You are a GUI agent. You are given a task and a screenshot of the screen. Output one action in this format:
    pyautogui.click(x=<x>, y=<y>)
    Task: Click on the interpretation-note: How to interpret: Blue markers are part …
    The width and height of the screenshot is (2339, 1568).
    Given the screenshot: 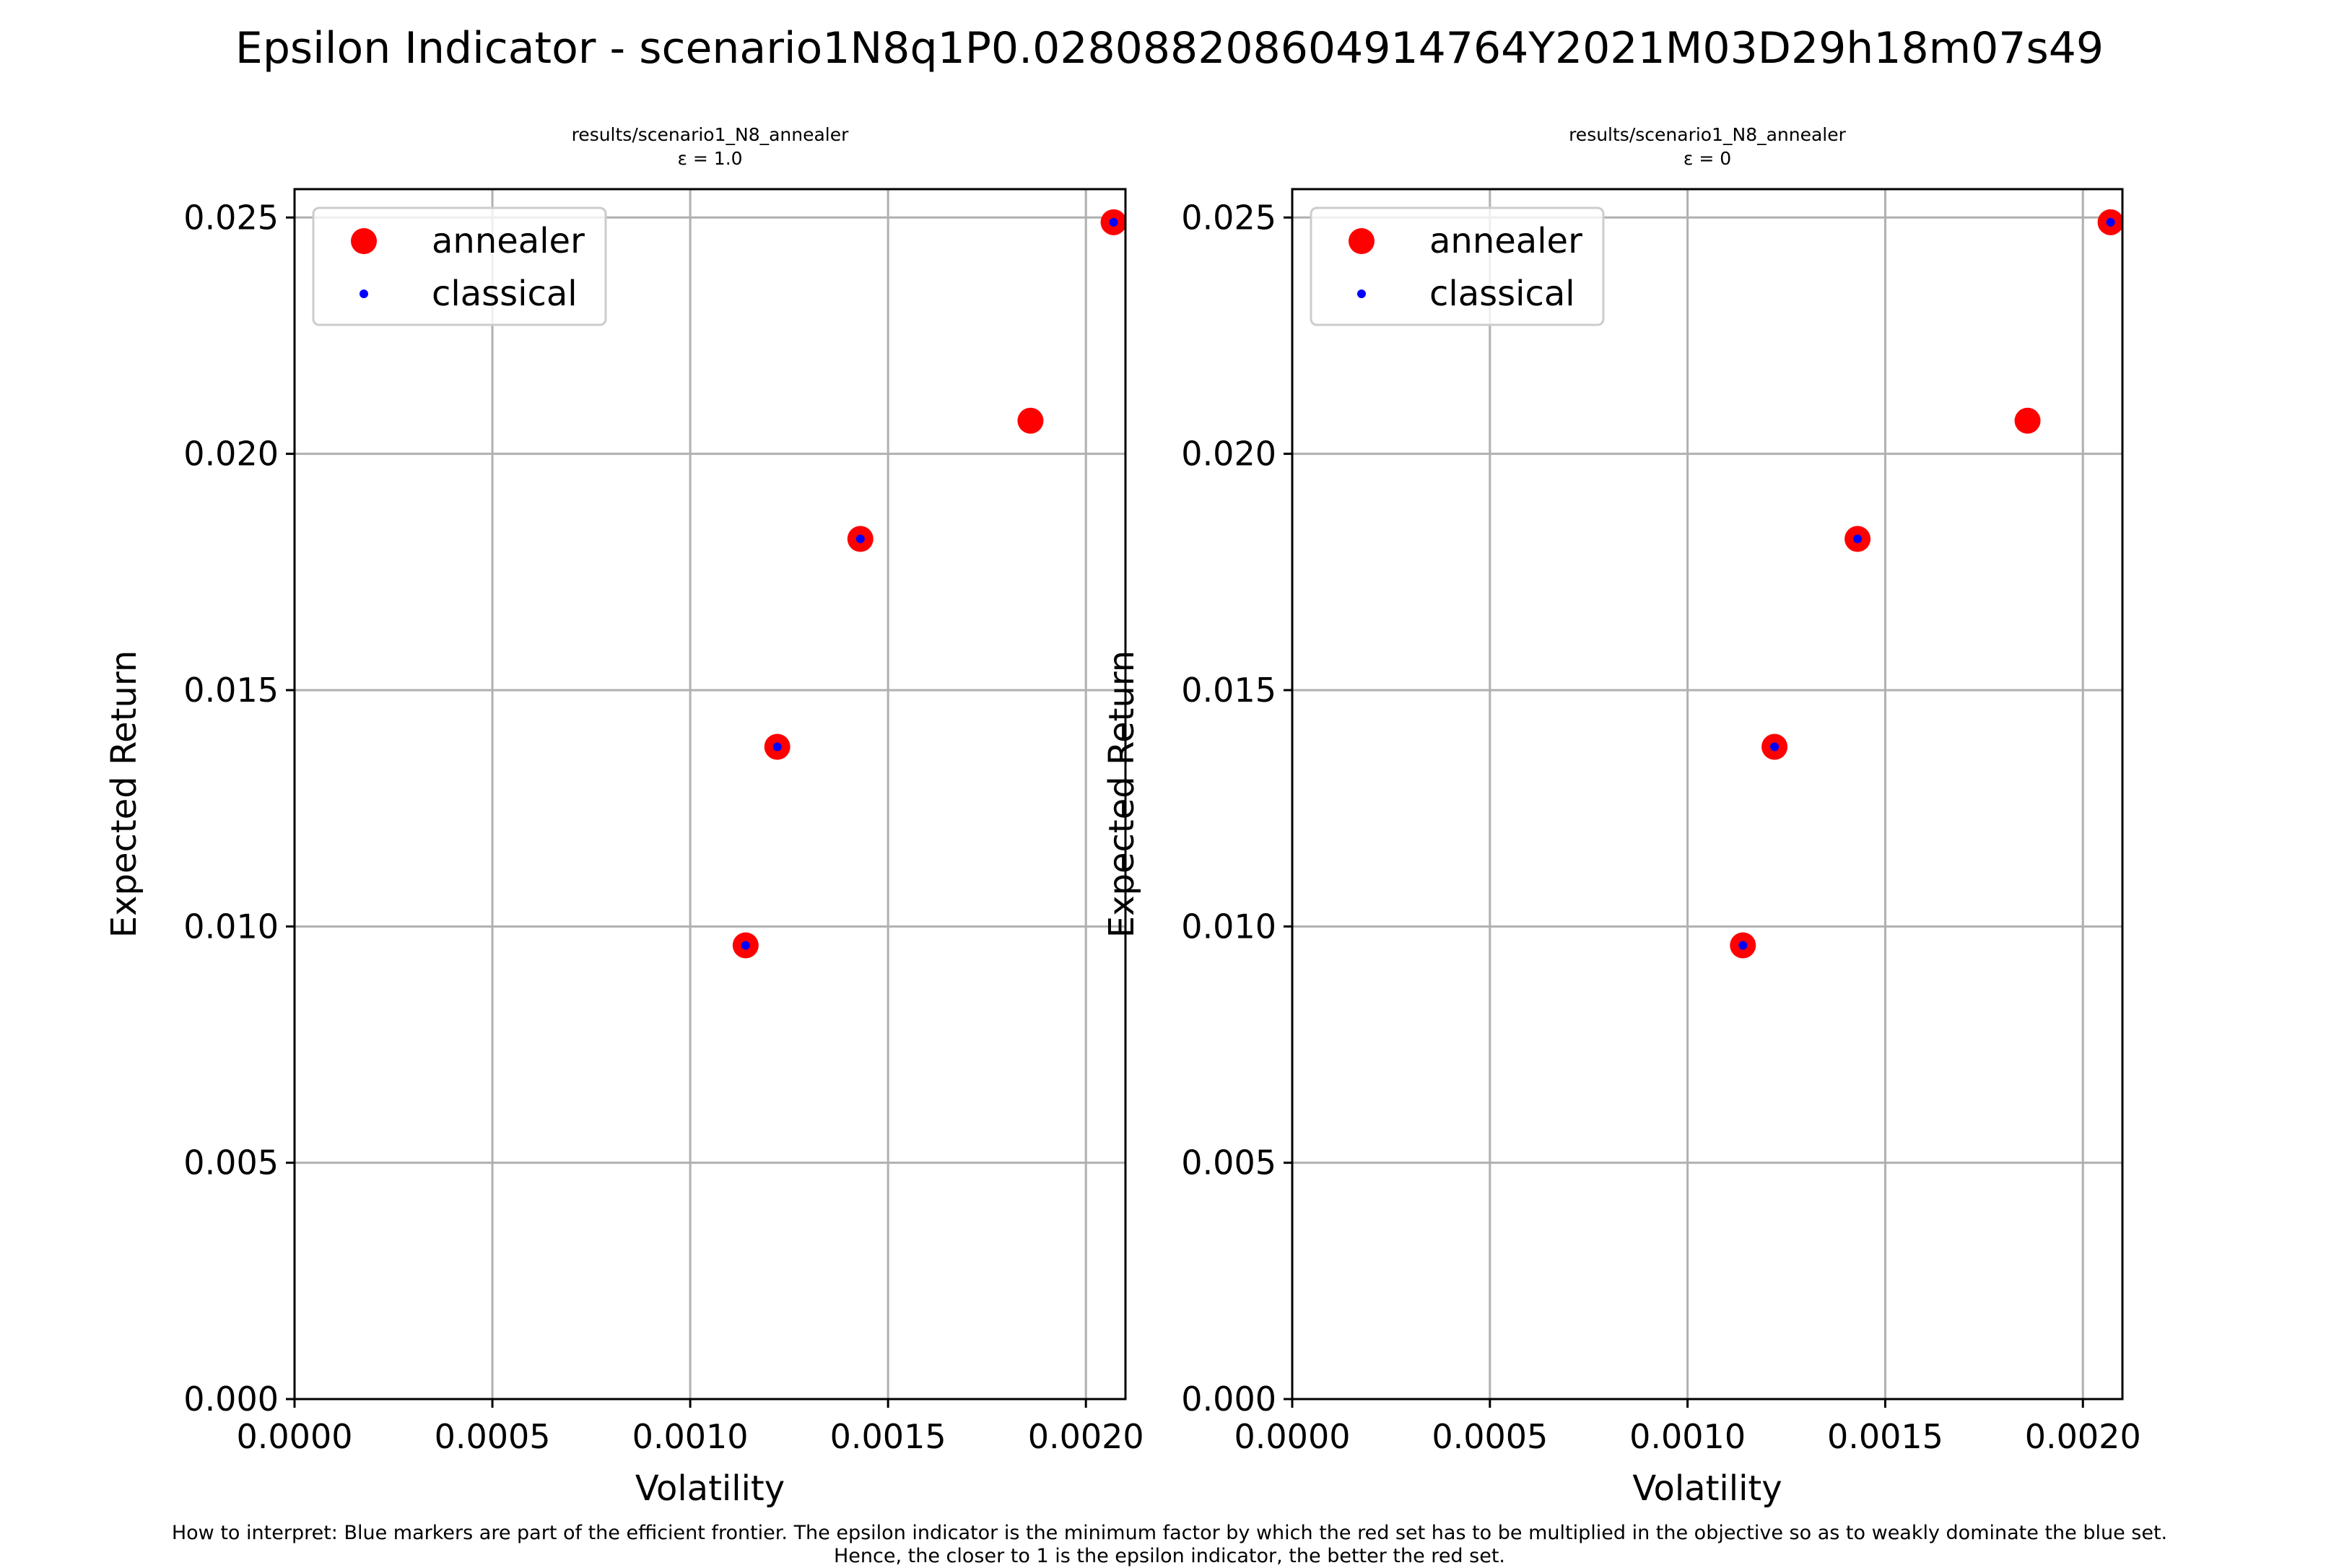 What is the action you would take?
    pyautogui.click(x=1169, y=1545)
    